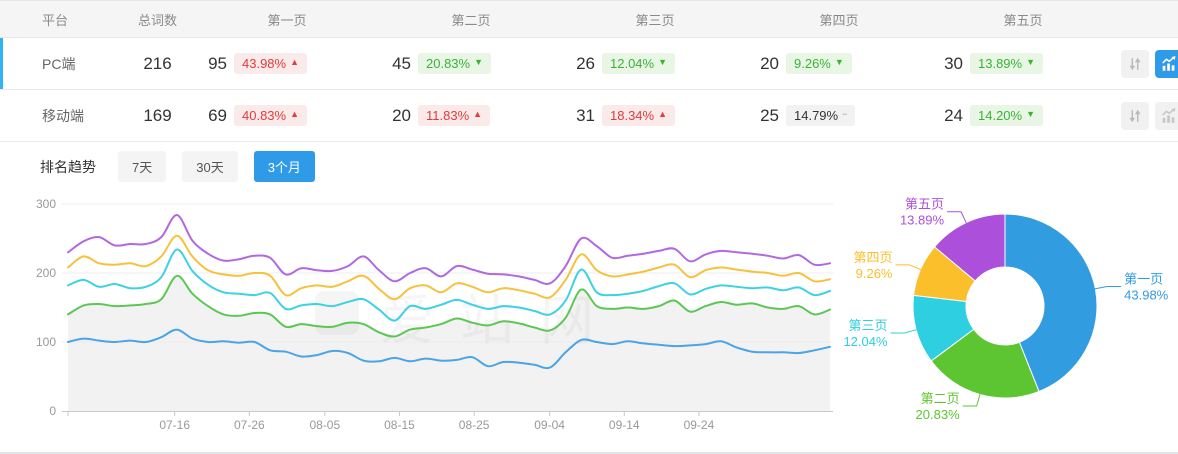 This screenshot has height=454, width=1178. What do you see at coordinates (938, 414) in the screenshot?
I see `slice-percent: 20.83%` at bounding box center [938, 414].